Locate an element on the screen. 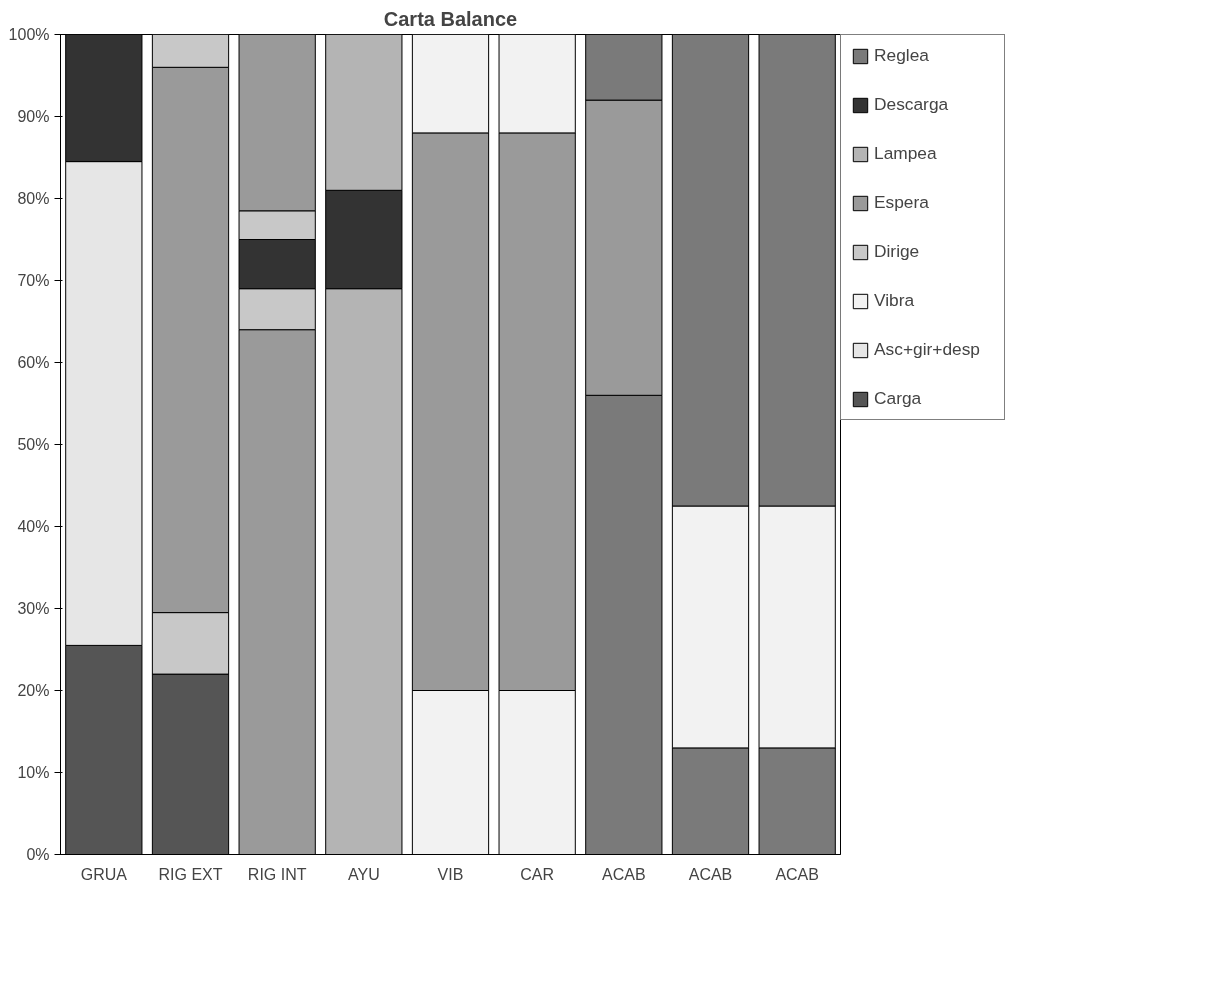 The width and height of the screenshot is (1232, 990). y-tick-label: 100% is located at coordinates (29, 34).